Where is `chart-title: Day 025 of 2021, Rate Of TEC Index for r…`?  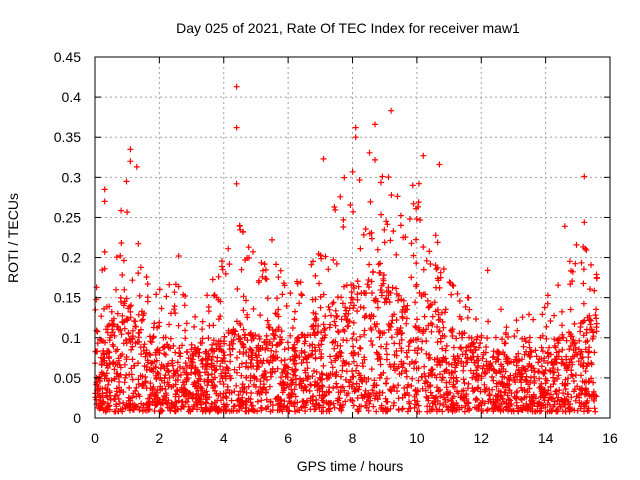
chart-title: Day 025 of 2021, Rate Of TEC Index for r… is located at coordinates (348, 28).